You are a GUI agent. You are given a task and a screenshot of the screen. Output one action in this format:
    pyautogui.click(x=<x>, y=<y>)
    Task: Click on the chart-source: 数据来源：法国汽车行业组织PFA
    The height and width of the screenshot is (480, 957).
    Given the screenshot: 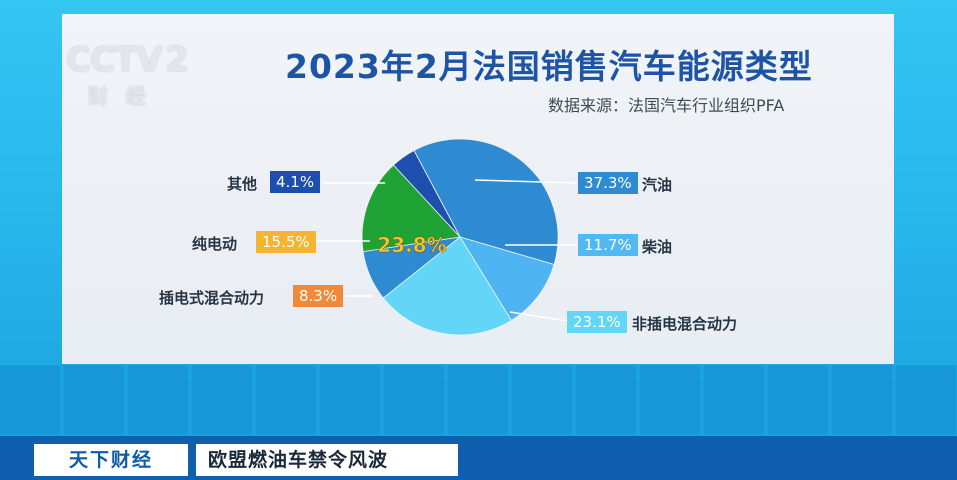 What is the action you would take?
    pyautogui.click(x=666, y=105)
    